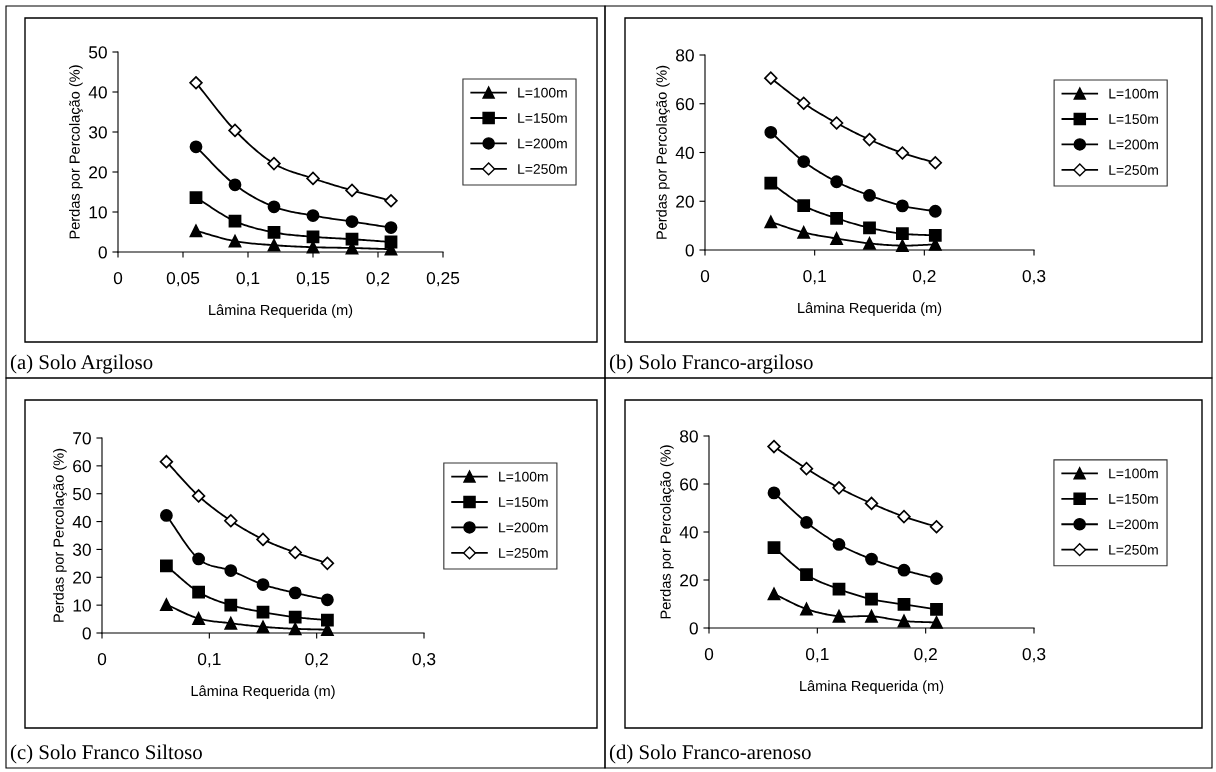  Describe the element at coordinates (106, 754) in the screenshot. I see `text: (c) Solo Franco Siltoso` at that location.